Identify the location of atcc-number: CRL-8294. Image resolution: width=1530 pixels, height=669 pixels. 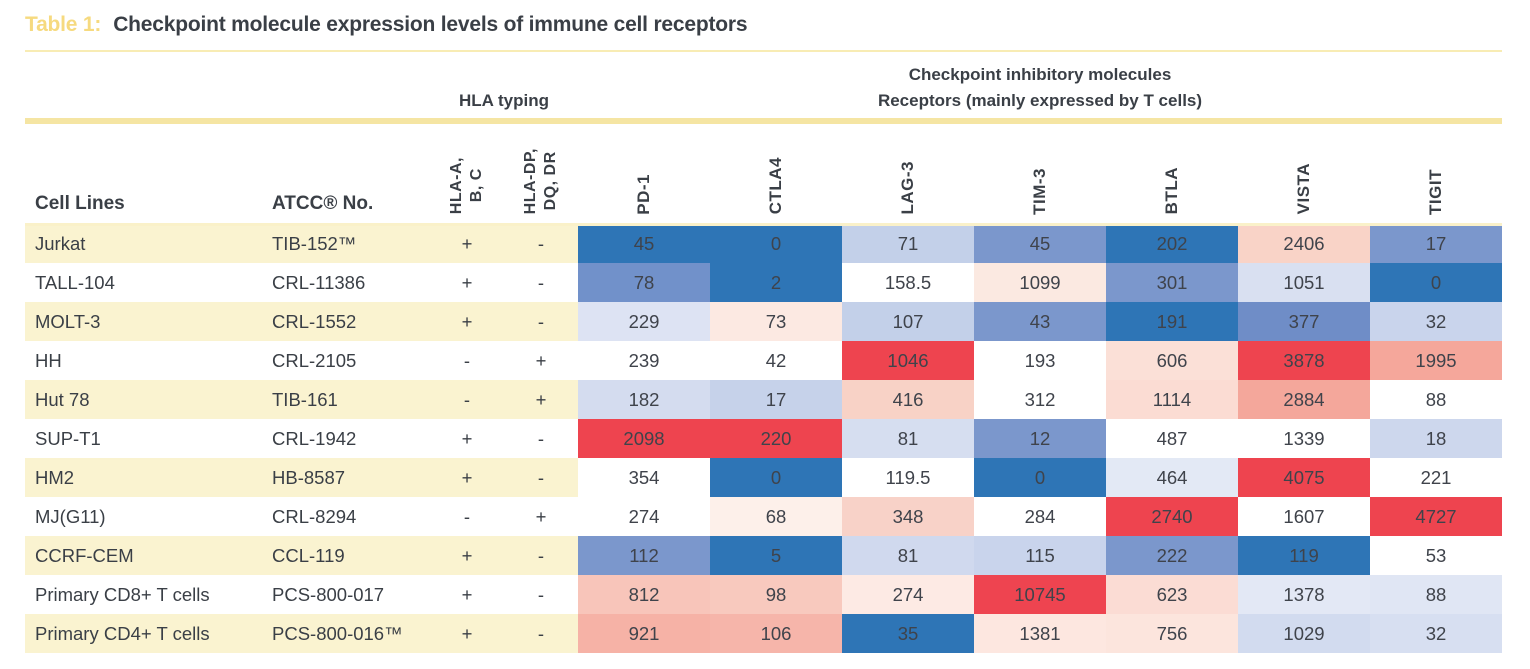
(314, 516).